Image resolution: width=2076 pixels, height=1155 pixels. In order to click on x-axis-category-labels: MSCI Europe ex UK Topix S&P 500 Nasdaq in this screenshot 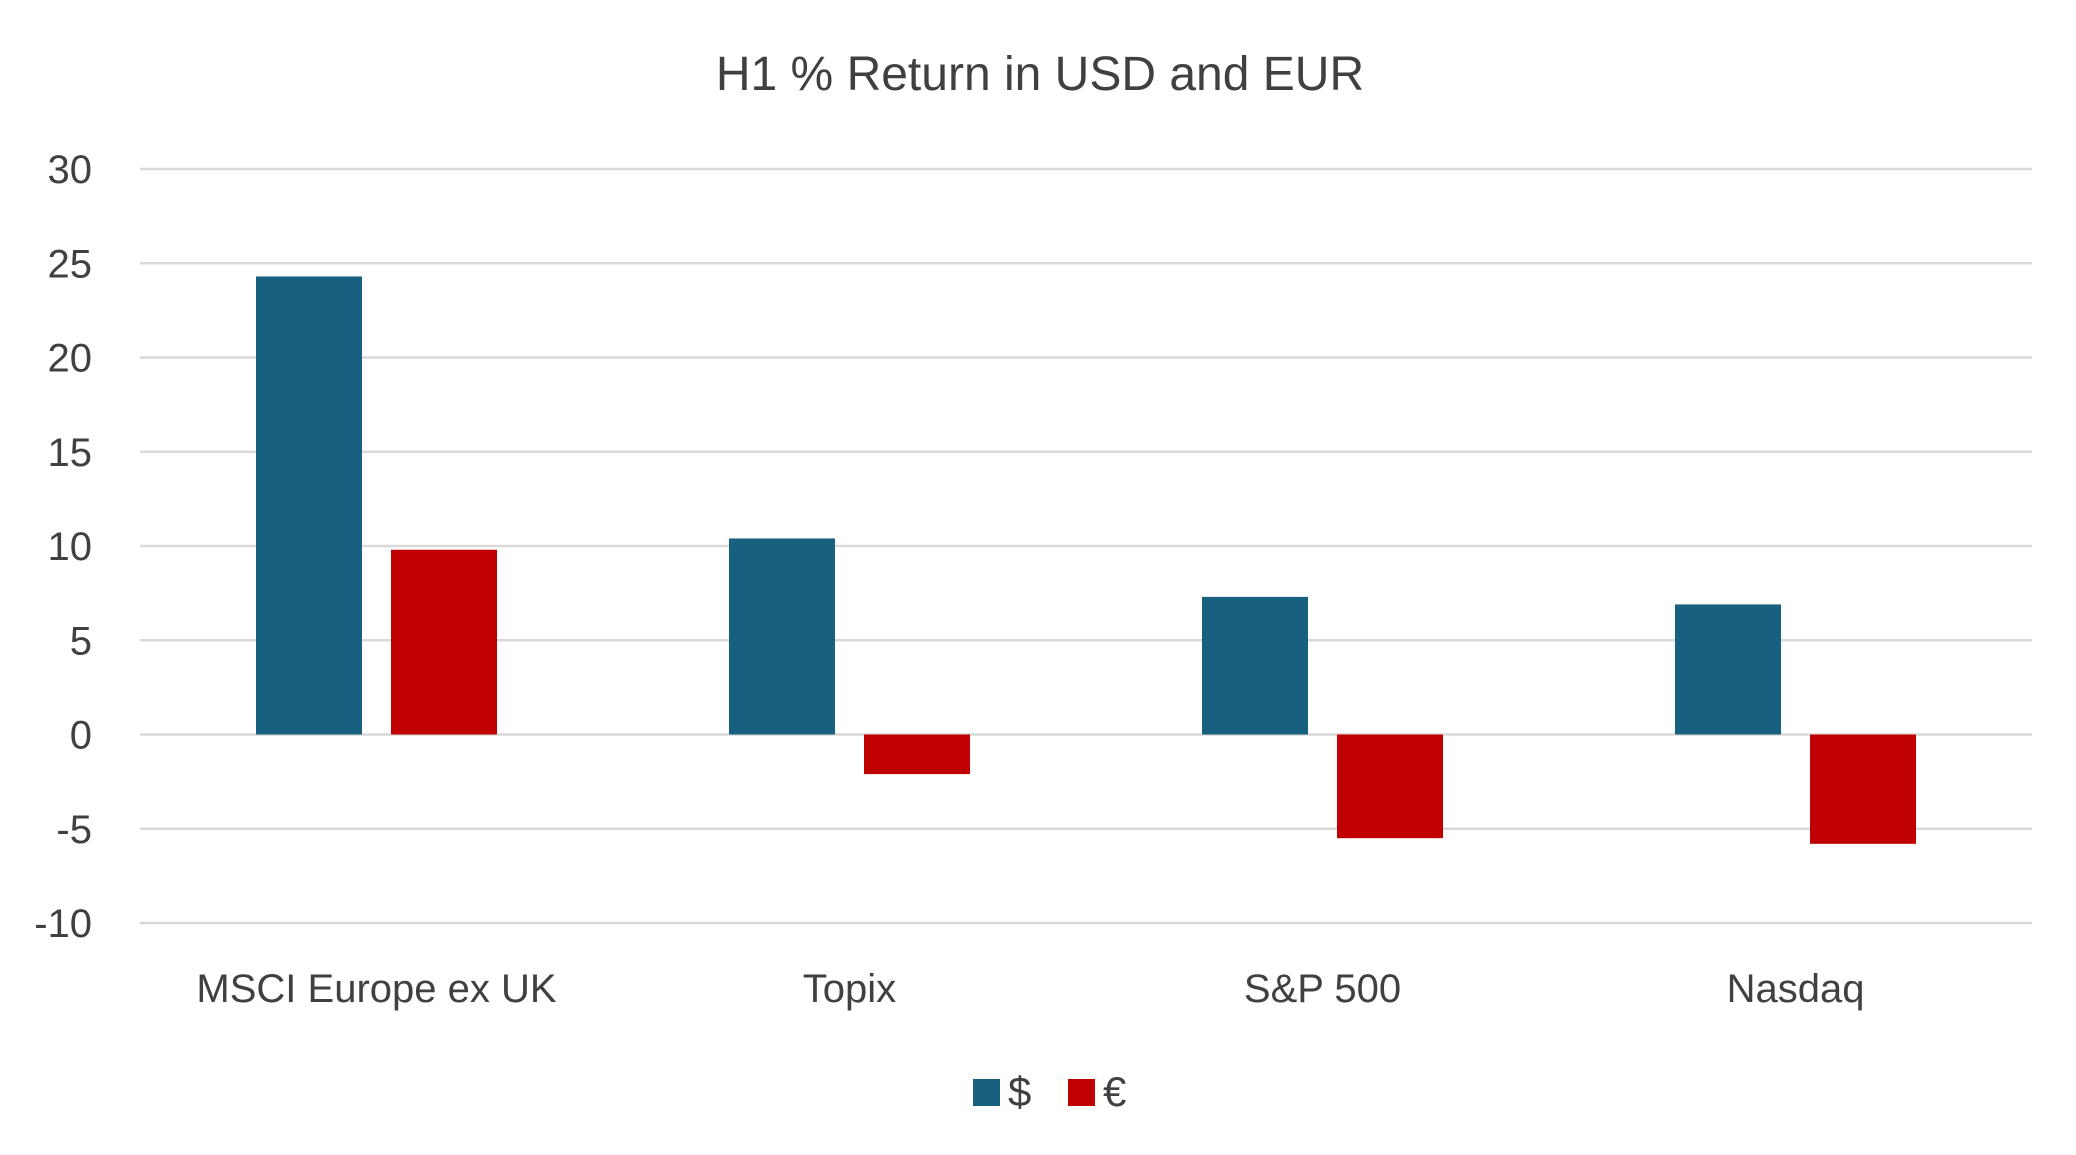, I will do `click(1030, 989)`.